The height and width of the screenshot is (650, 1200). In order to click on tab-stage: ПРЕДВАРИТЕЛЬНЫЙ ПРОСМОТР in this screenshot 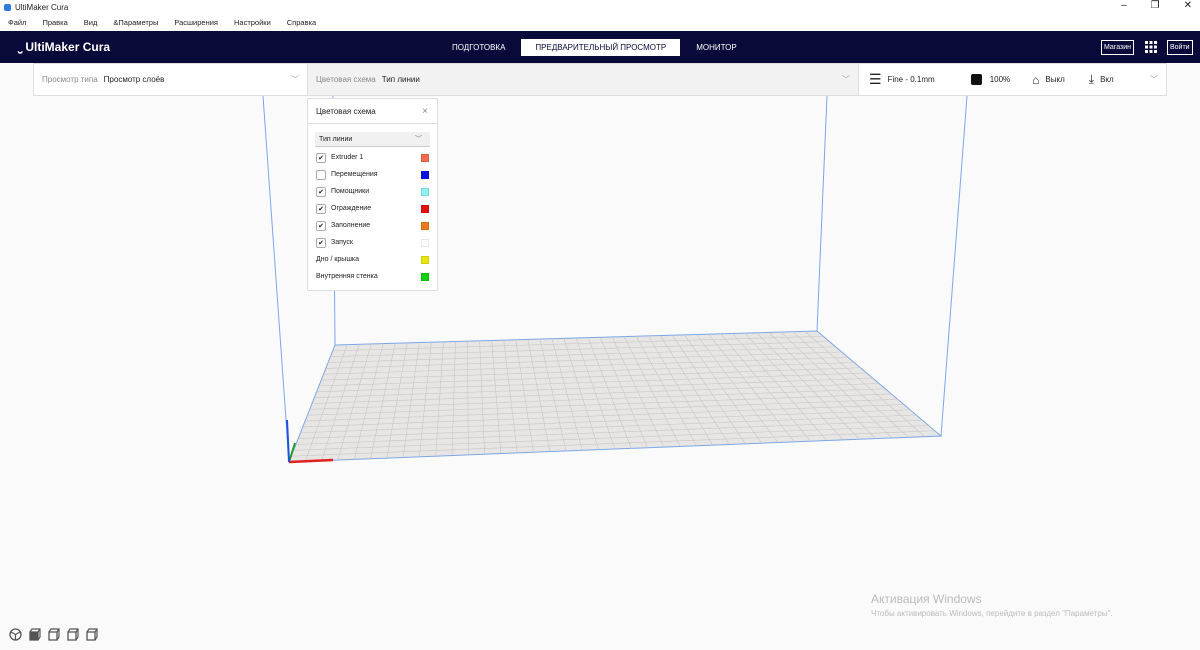, I will do `click(601, 47)`.